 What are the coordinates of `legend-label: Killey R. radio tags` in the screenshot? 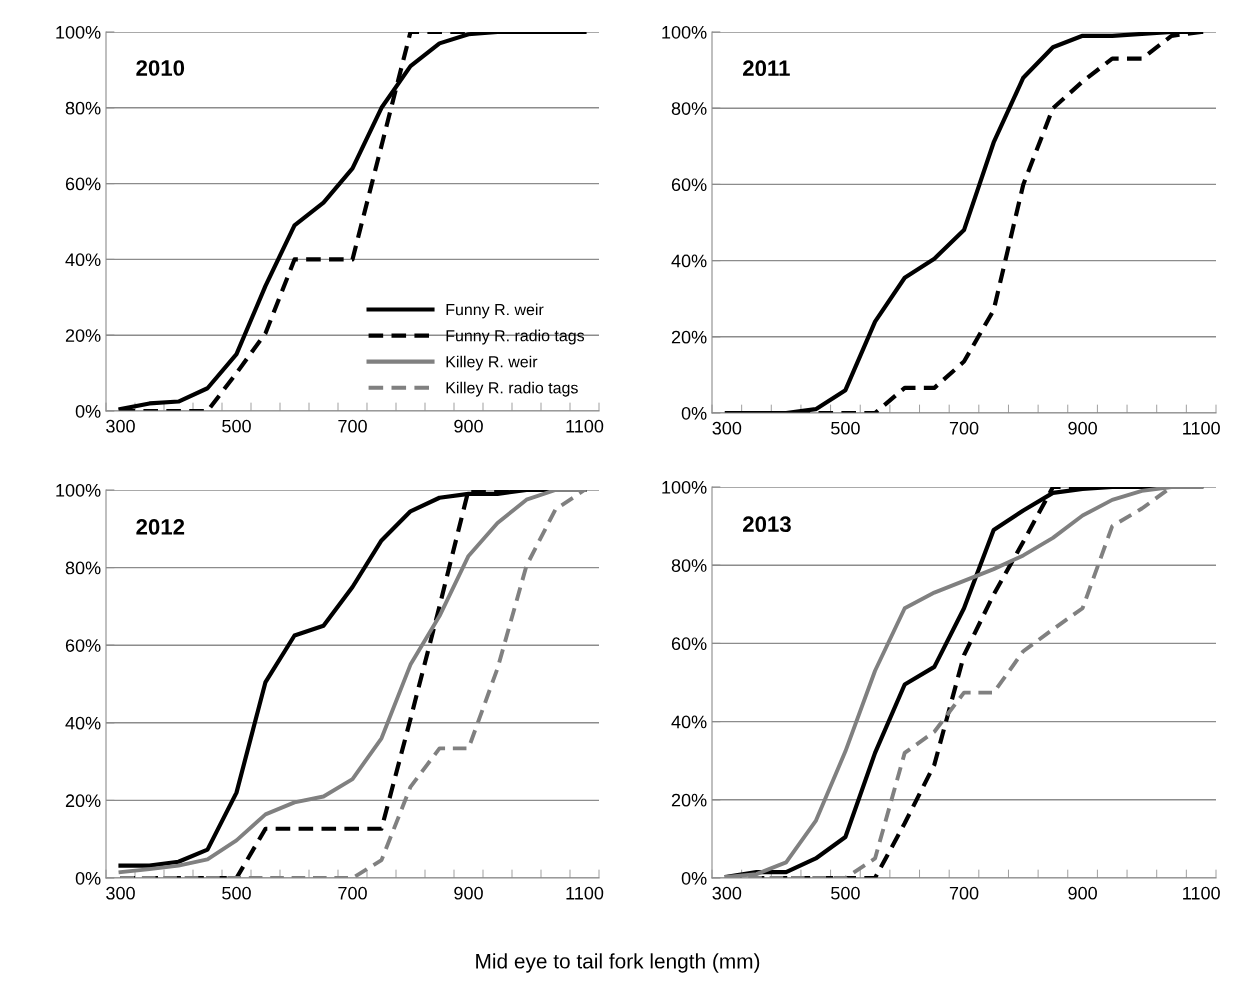 It's located at (512, 389).